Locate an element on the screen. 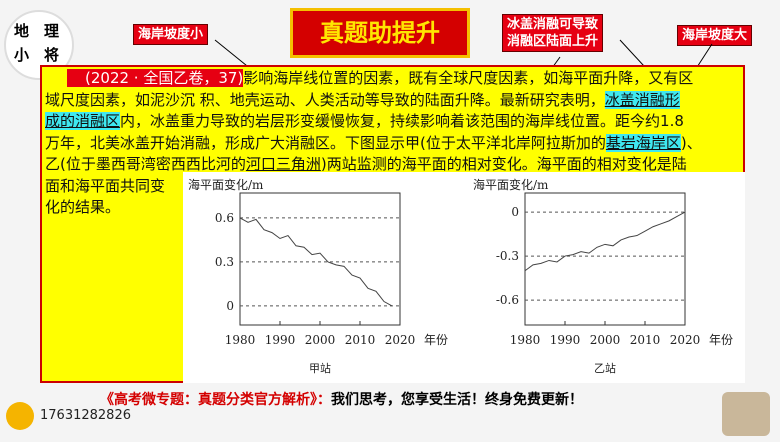 The image size is (780, 442). highlight: 冰盖消融形 is located at coordinates (642, 99).